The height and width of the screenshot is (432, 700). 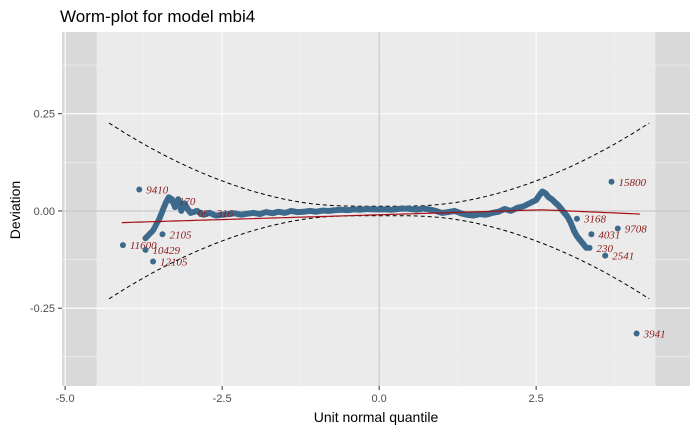 What do you see at coordinates (376, 417) in the screenshot?
I see `x-axis-title: Unit normal quantile` at bounding box center [376, 417].